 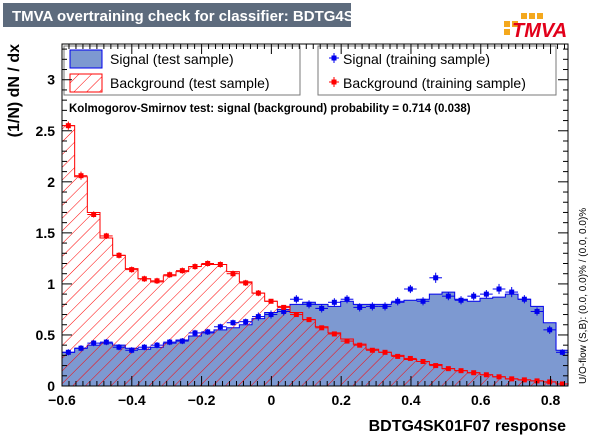 What do you see at coordinates (51, 182) in the screenshot?
I see `y-tick-label: 2` at bounding box center [51, 182].